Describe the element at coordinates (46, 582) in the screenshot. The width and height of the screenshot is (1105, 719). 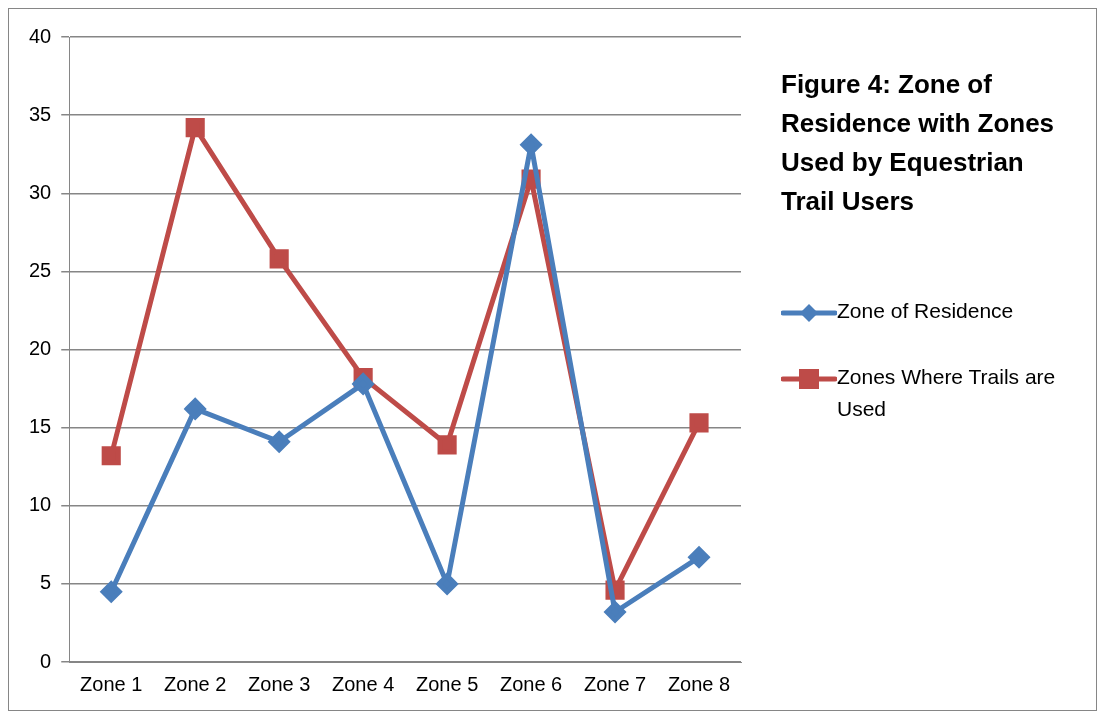
I see `y-tick-label: 5` at that location.